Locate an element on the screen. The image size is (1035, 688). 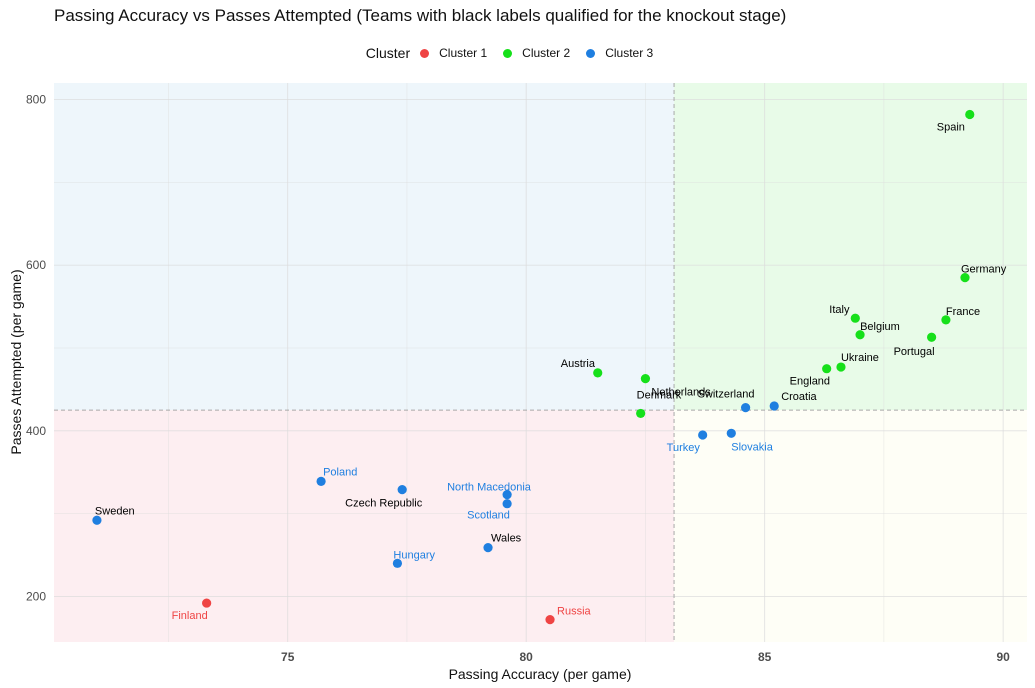
label-scotland: Scotland is located at coordinates (488, 516).